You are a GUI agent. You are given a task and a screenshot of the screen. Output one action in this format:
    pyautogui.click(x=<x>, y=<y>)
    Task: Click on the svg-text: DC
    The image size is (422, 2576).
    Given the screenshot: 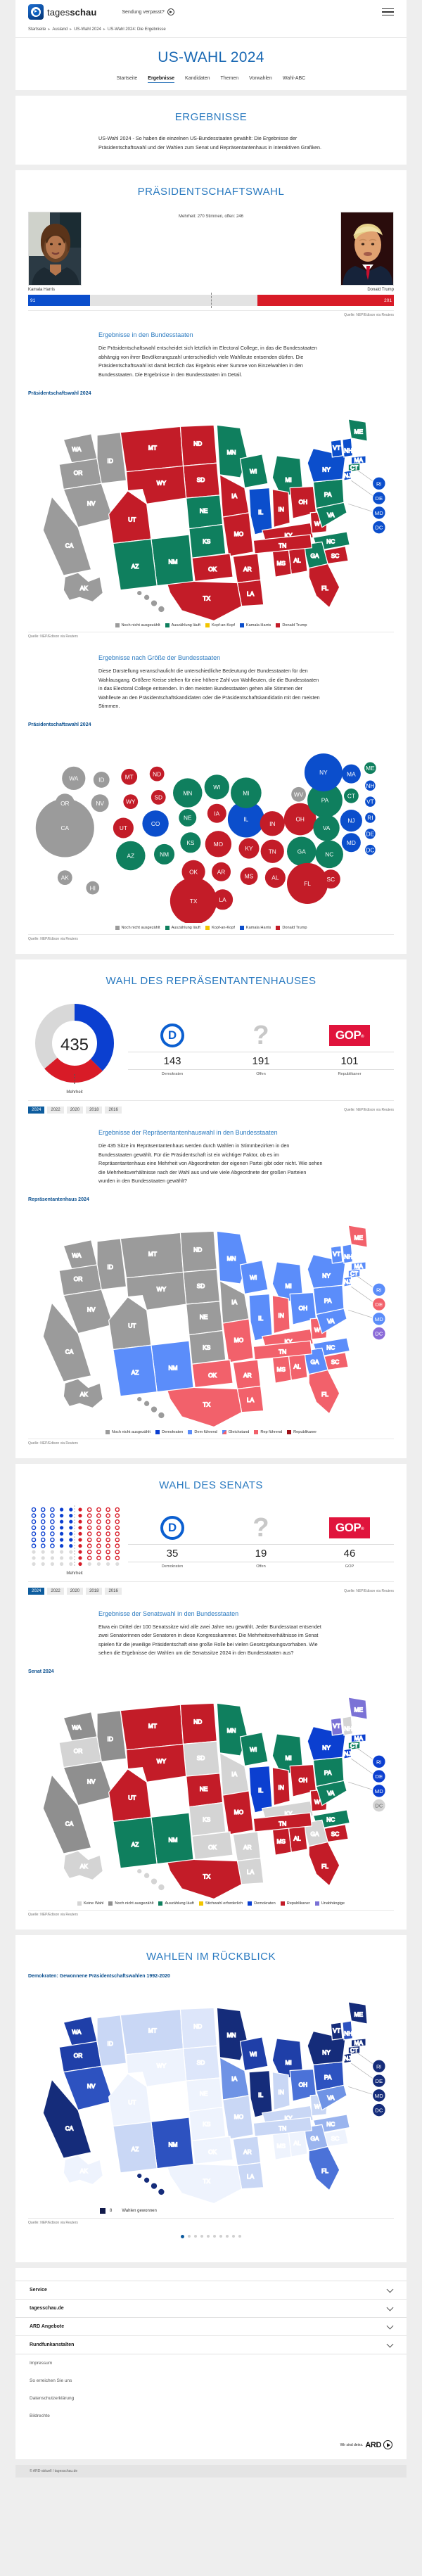 What is the action you would take?
    pyautogui.click(x=370, y=849)
    